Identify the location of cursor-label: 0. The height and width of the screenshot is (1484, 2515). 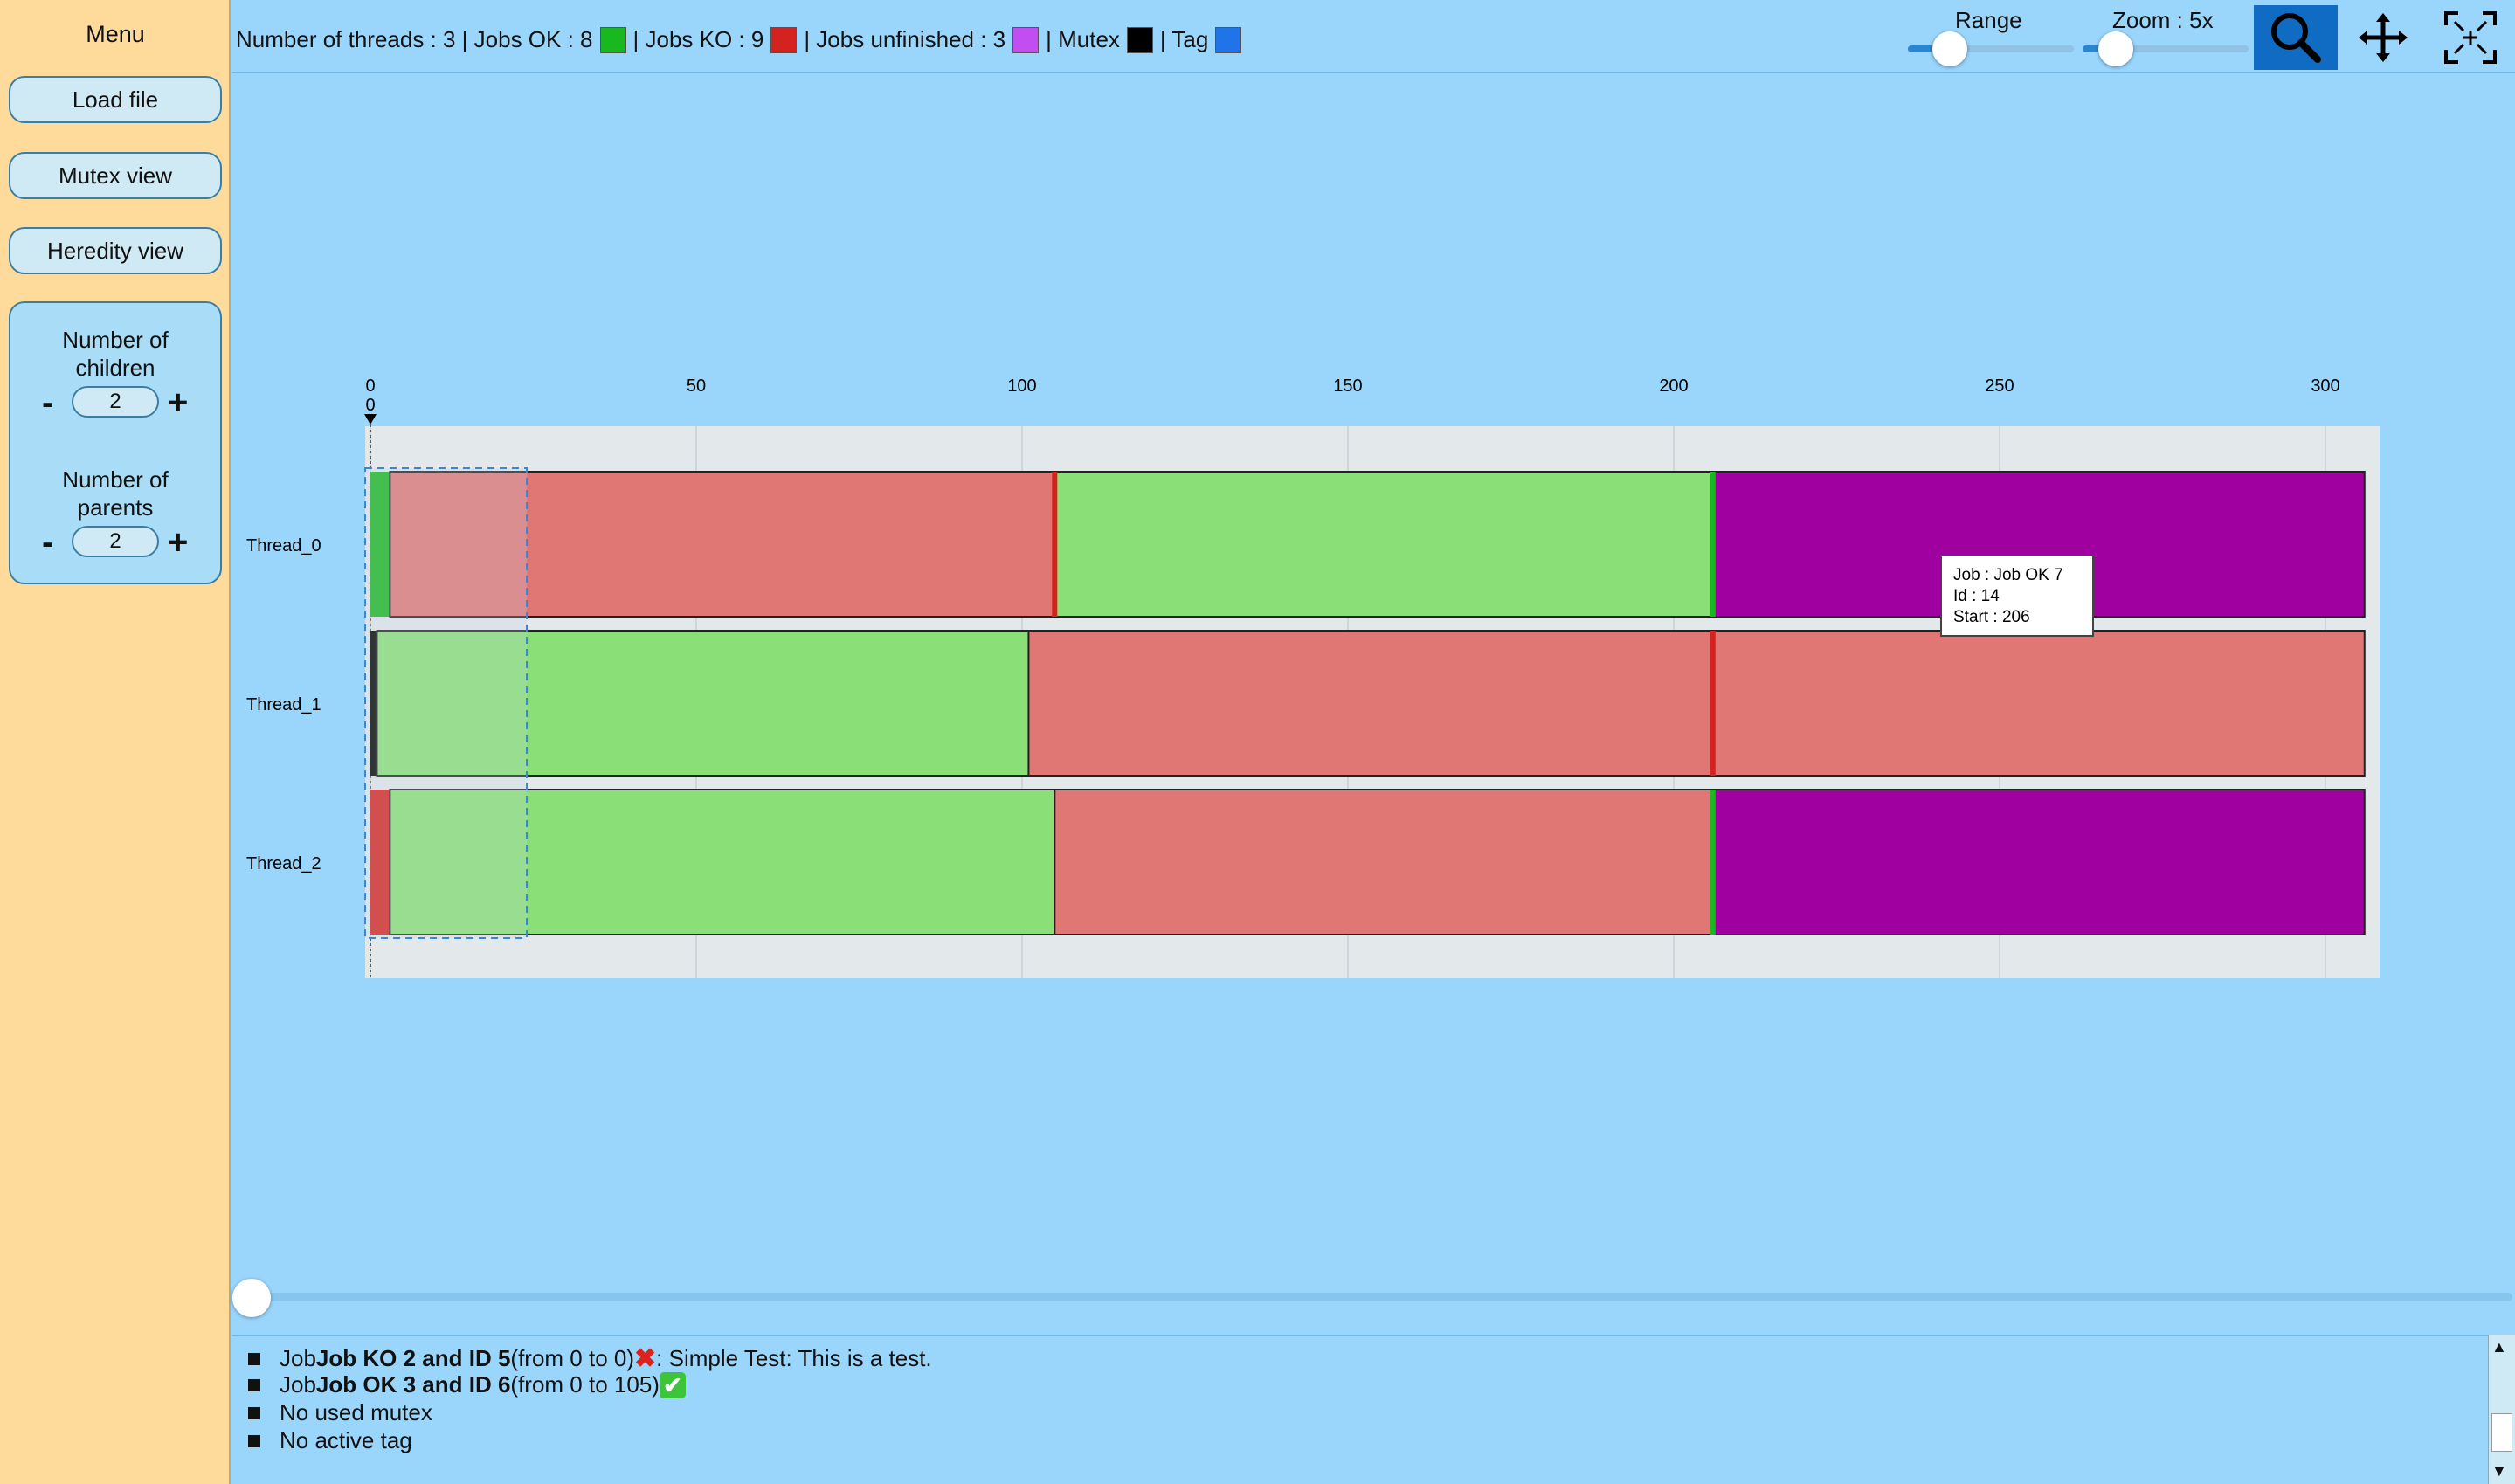
(370, 405).